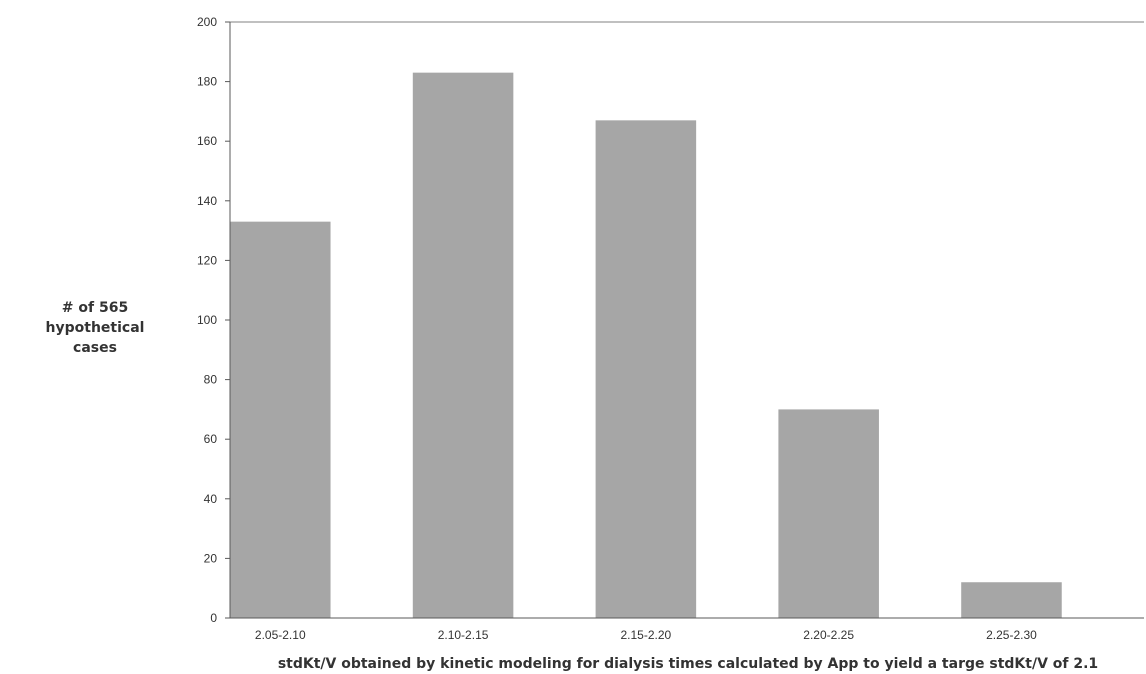 The image size is (1146, 674). Describe the element at coordinates (646, 369) in the screenshot. I see `bar-2.15-2.20` at that location.